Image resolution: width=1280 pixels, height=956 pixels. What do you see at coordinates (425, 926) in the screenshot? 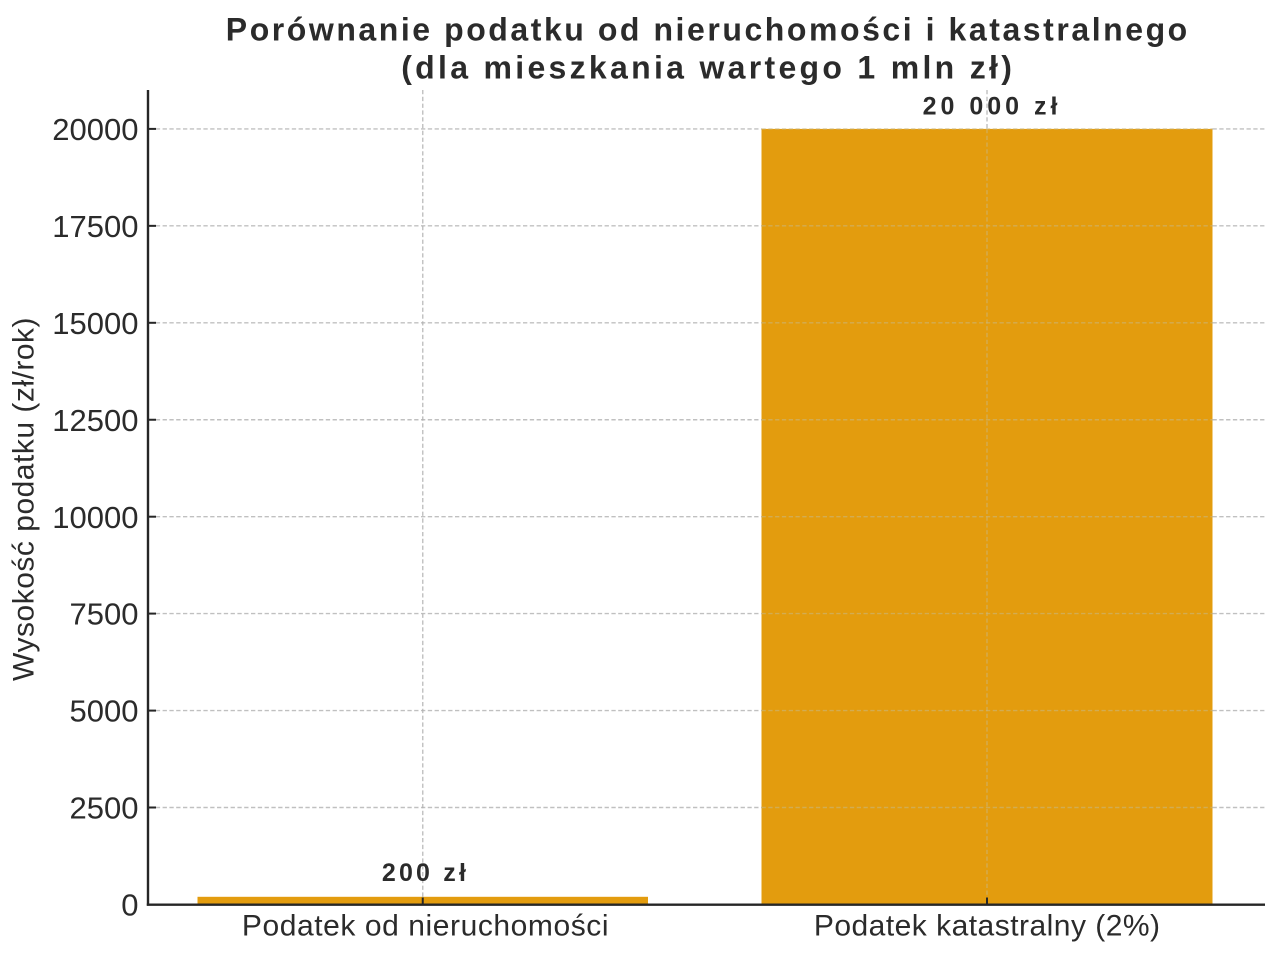
I see `svg-text: Podatek od nieruchomości` at bounding box center [425, 926].